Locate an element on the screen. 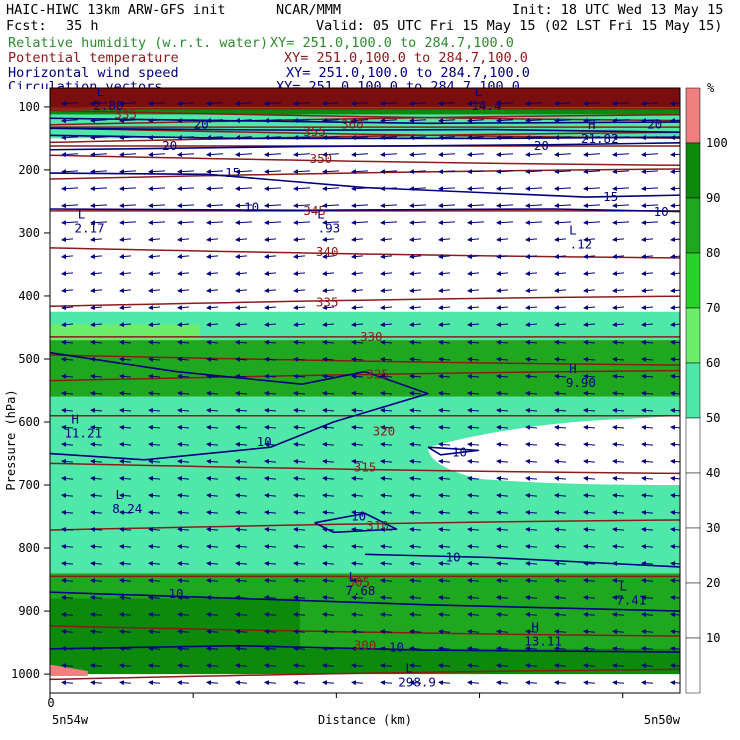 The image size is (740, 740). extremum-value: 2.17 is located at coordinates (89, 228).